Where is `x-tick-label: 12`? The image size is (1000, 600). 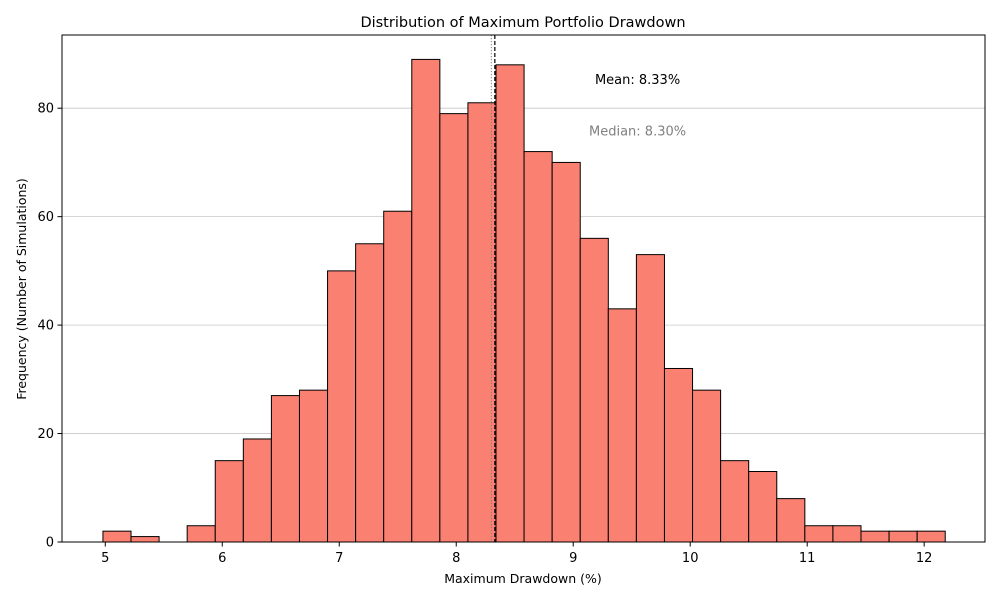 x-tick-label: 12 is located at coordinates (924, 558).